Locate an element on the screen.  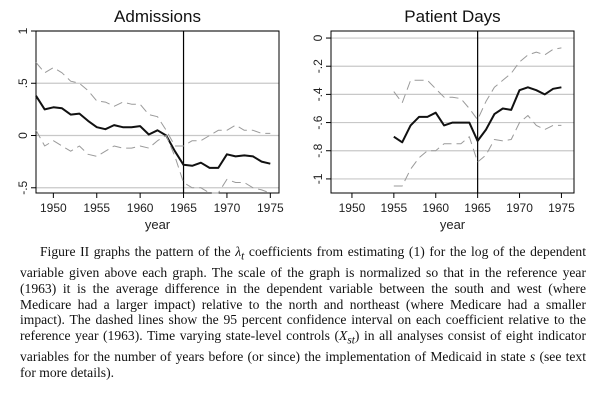
y-tick-label-1: -.2 is located at coordinates (318, 66).